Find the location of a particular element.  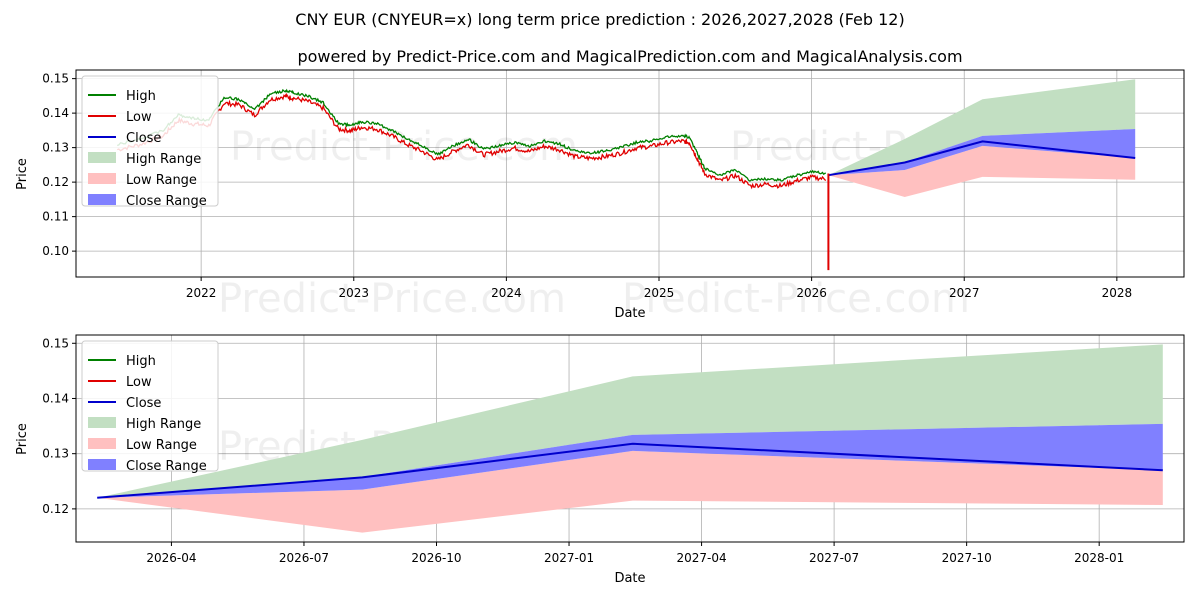

x-tick-label: 2027-07 is located at coordinates (834, 558).